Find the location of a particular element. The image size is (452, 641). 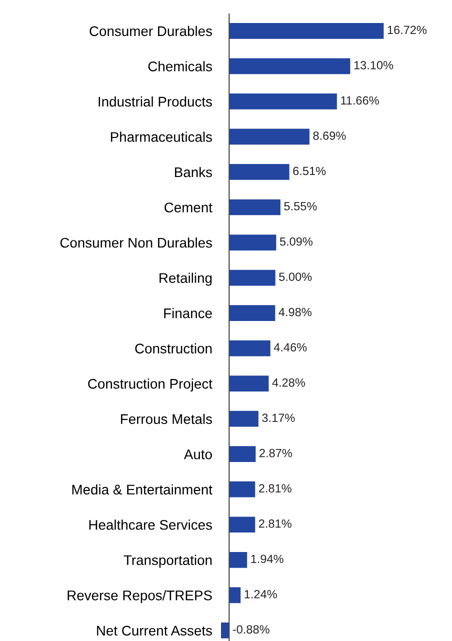

y-tick-label: Industrial Products is located at coordinates (155, 101).